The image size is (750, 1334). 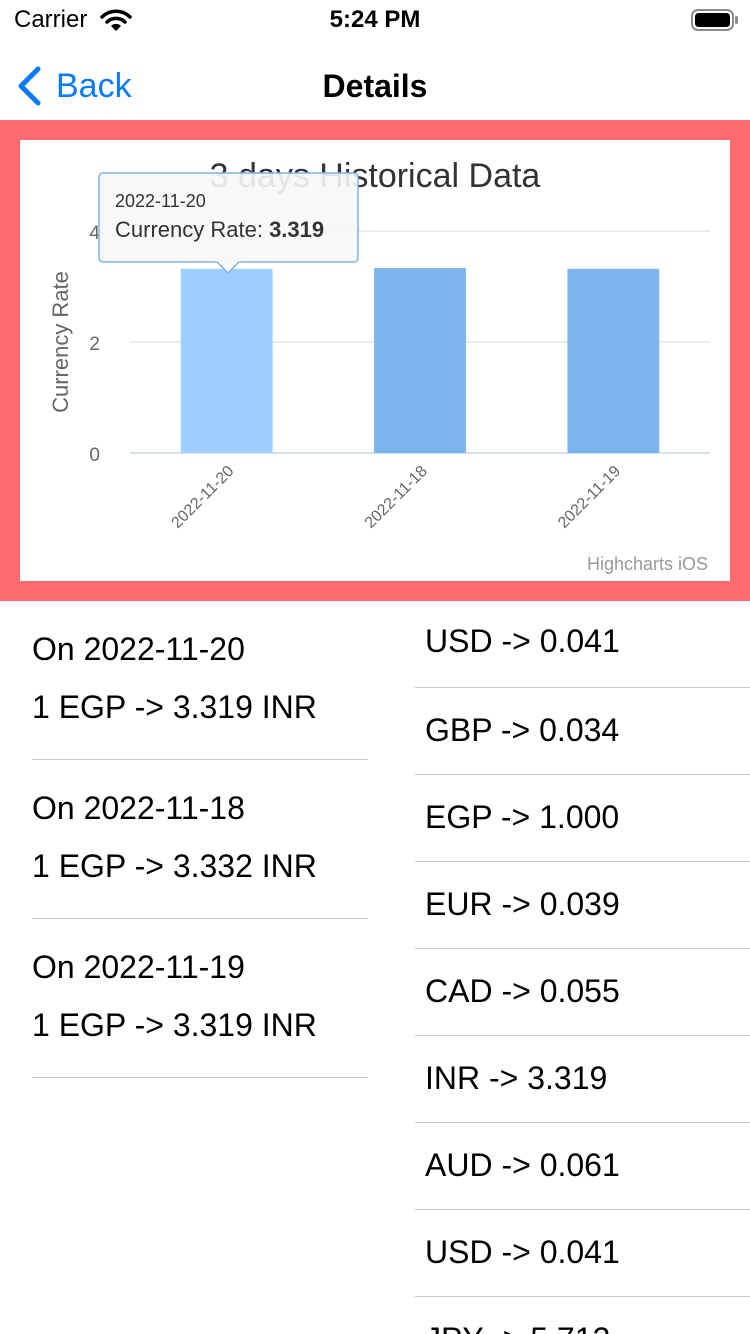 What do you see at coordinates (60, 342) in the screenshot?
I see `y-axis-title: Currency Rate` at bounding box center [60, 342].